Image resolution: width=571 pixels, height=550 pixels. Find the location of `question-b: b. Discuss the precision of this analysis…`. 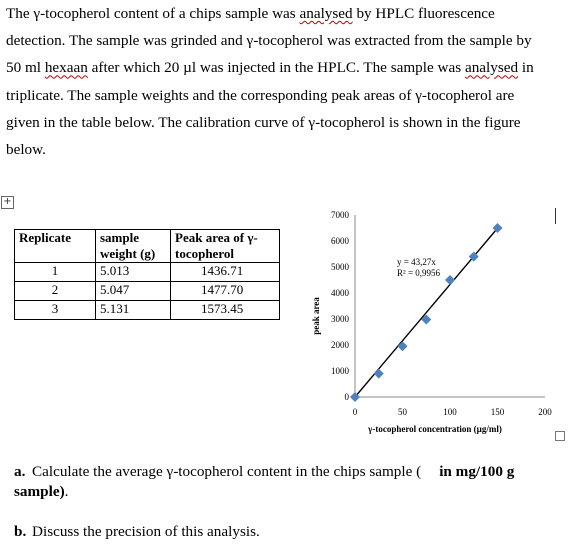

question-b: b. Discuss the precision of this analysis… is located at coordinates (137, 532).